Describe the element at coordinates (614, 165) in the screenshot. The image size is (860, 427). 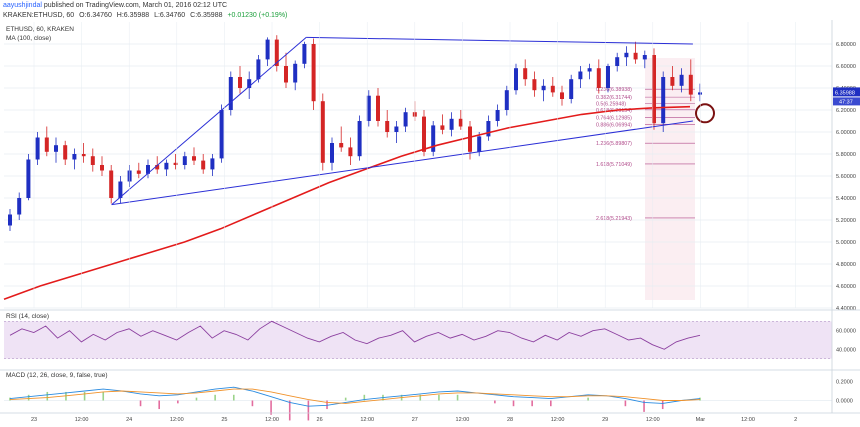
I see `fib-level-label: 1.618(5.71049)` at that location.